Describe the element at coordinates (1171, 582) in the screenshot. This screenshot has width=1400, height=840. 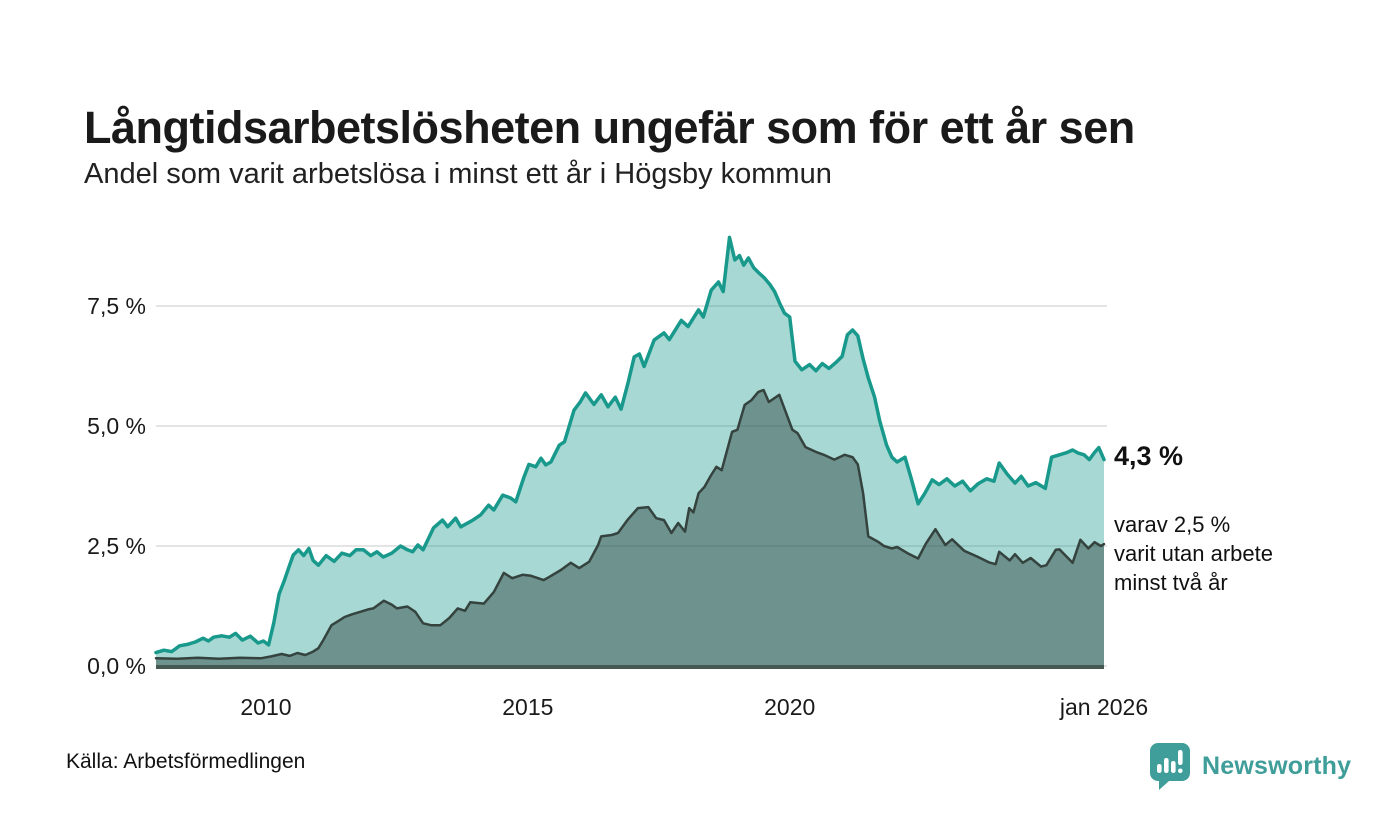
I see `series-end-note-line: minst två år` at that location.